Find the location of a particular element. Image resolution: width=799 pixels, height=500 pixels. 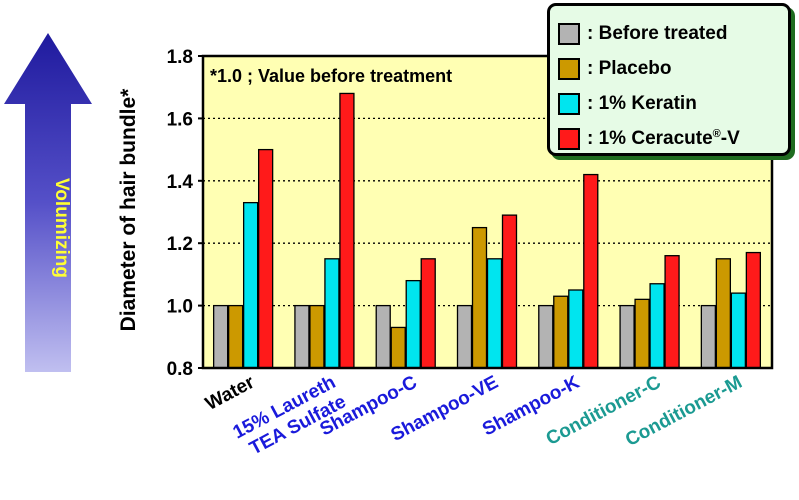

y-axis-label: Diameter of hair bundle* is located at coordinates (128, 210).